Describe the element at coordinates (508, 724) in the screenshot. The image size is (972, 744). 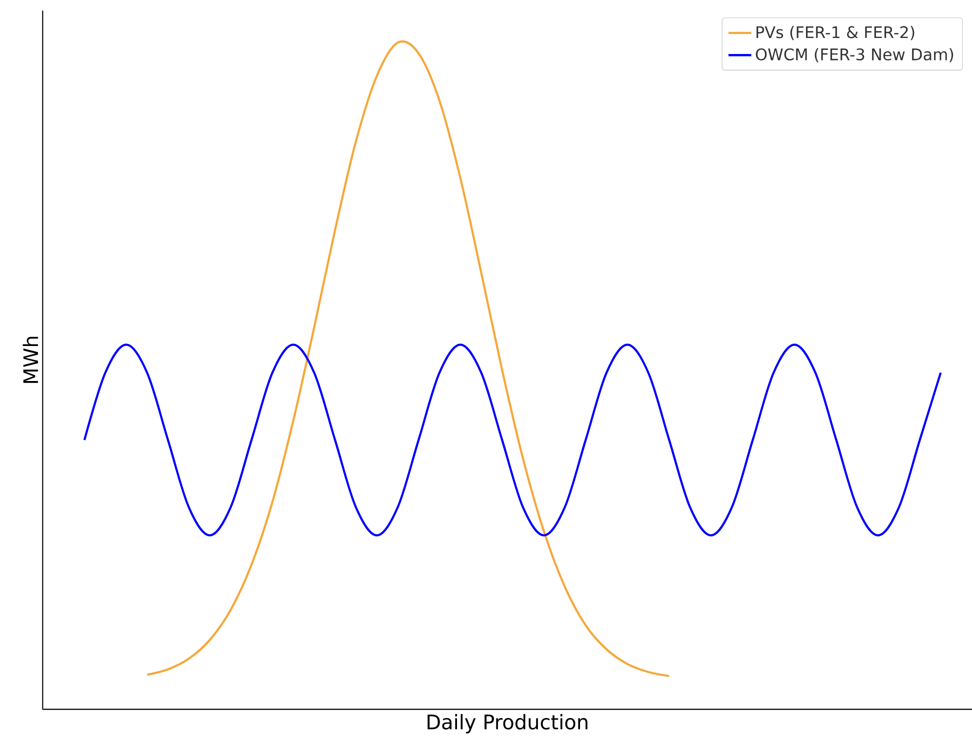
I see `x-axis-title: Daily Production` at that location.